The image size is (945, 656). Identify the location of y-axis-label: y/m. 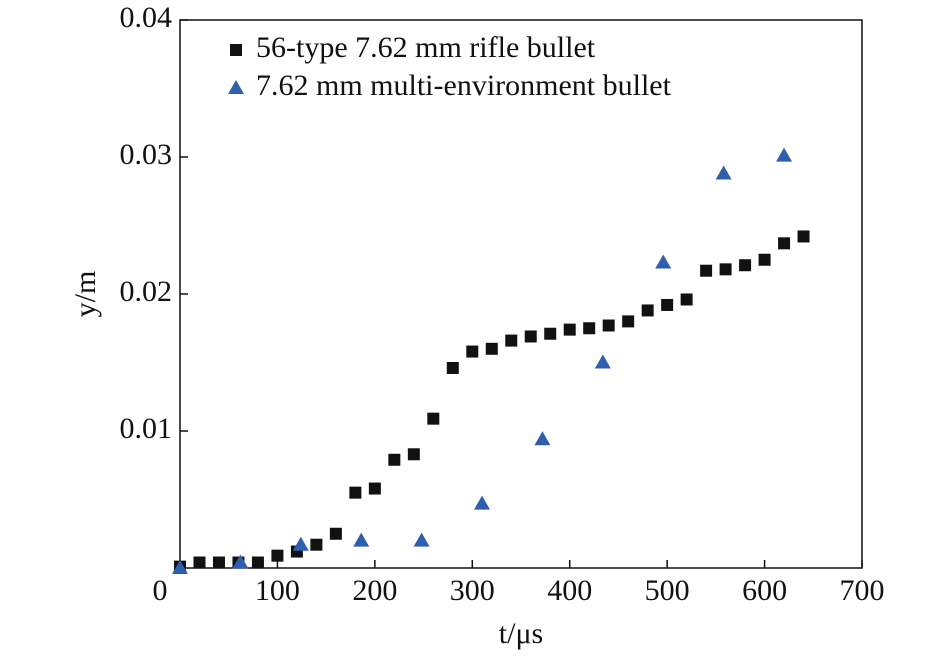
(85, 294).